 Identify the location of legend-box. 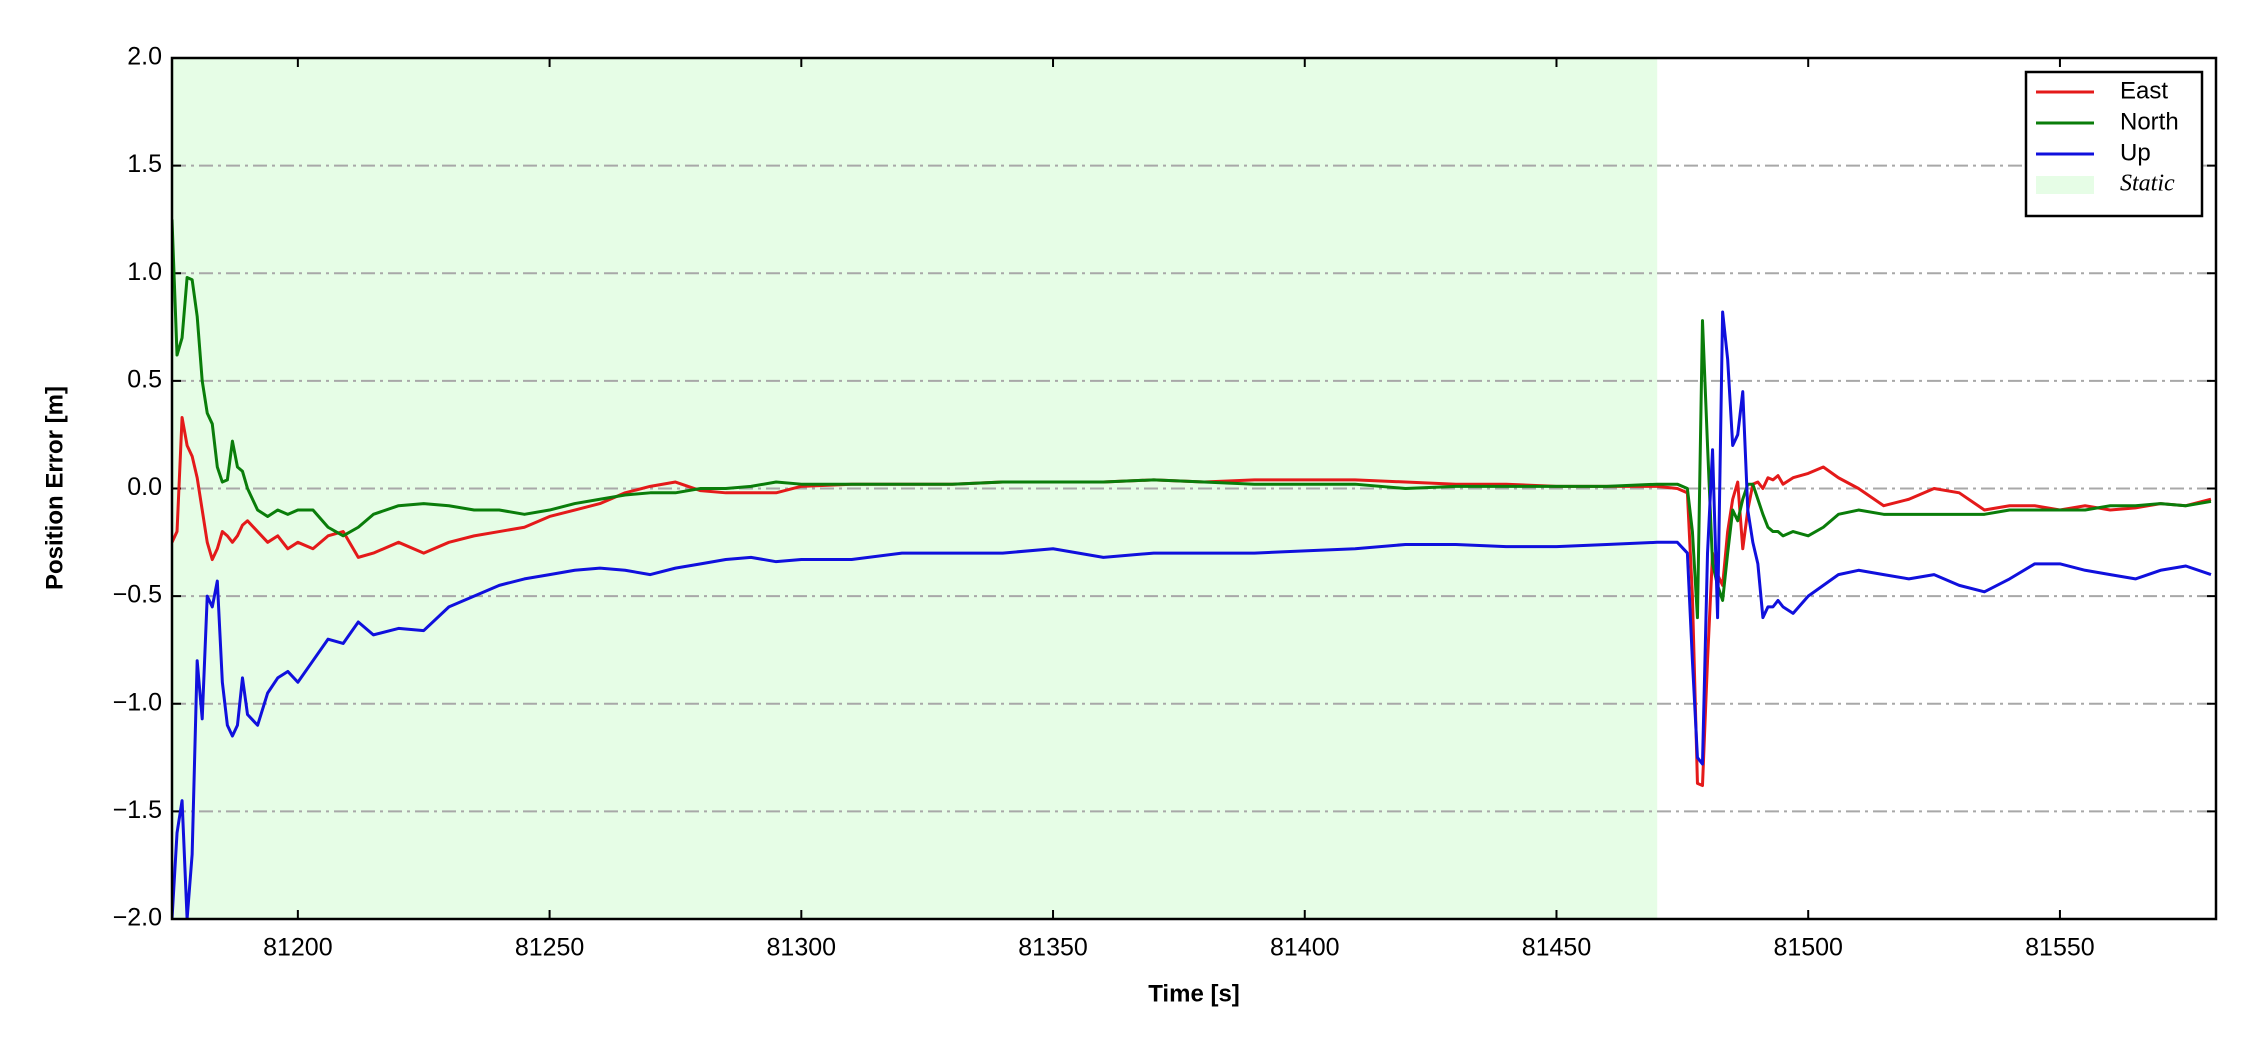
(2114, 144).